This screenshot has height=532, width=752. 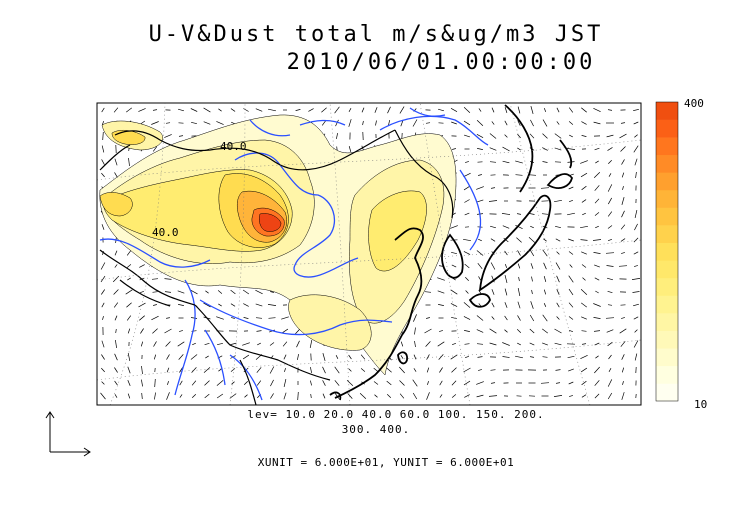 What do you see at coordinates (397, 231) in the screenshot?
I see `dust-east-core` at bounding box center [397, 231].